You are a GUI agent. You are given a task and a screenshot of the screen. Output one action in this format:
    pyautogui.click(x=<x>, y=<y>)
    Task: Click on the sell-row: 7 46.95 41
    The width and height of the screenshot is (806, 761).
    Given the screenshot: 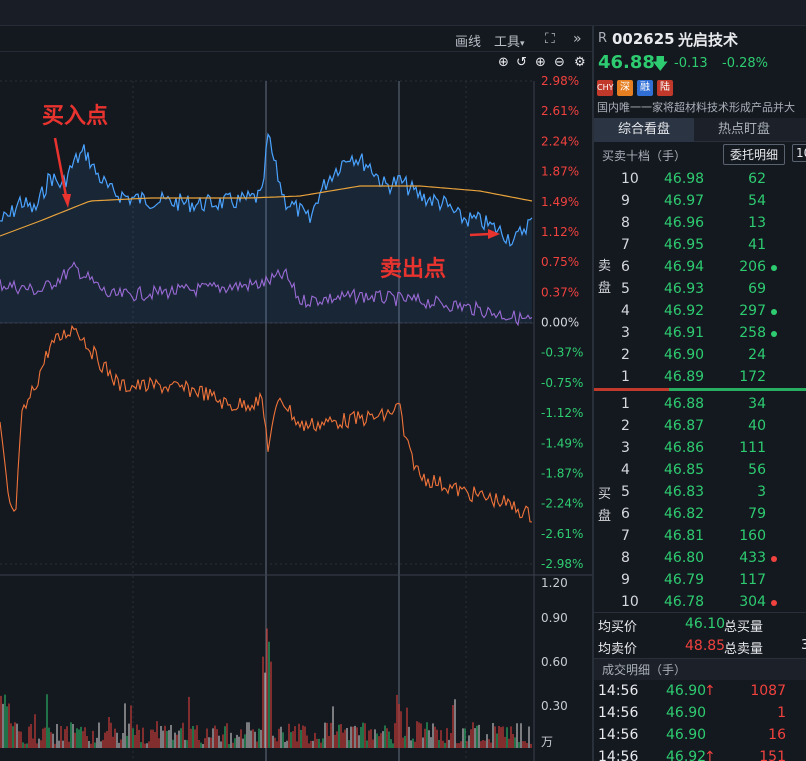 What is the action you would take?
    pyautogui.click(x=700, y=246)
    